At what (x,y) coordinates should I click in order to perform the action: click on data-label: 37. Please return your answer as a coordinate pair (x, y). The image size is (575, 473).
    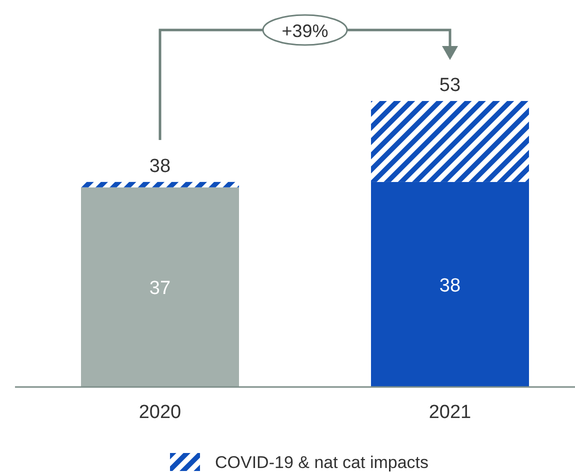
    Looking at the image, I should click on (160, 289).